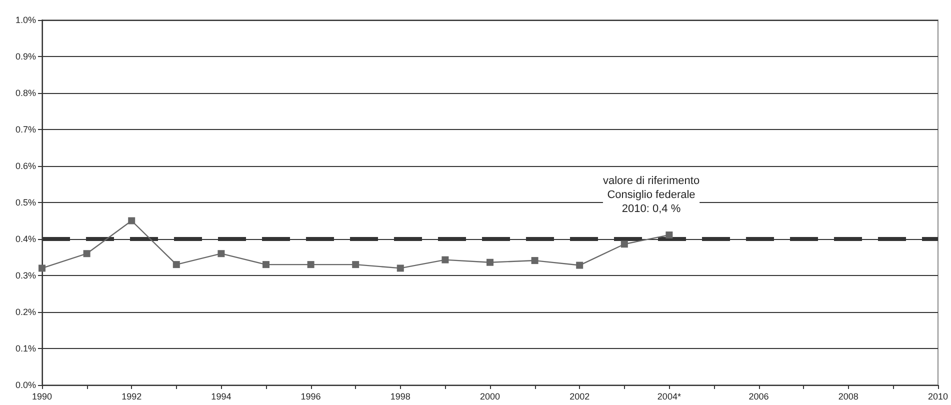  What do you see at coordinates (651, 195) in the screenshot?
I see `ref-line-label: valore di riferimento Consiglio federale 2010: 0,4 %` at bounding box center [651, 195].